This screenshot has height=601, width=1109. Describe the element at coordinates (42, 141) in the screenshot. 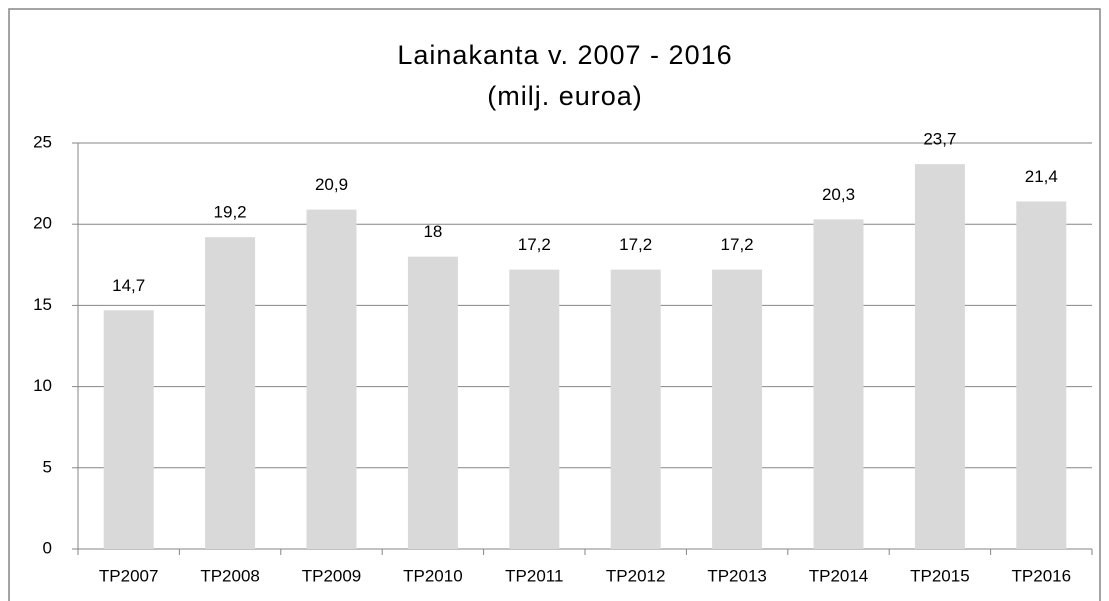

I see `y-tick-label: 25` at that location.